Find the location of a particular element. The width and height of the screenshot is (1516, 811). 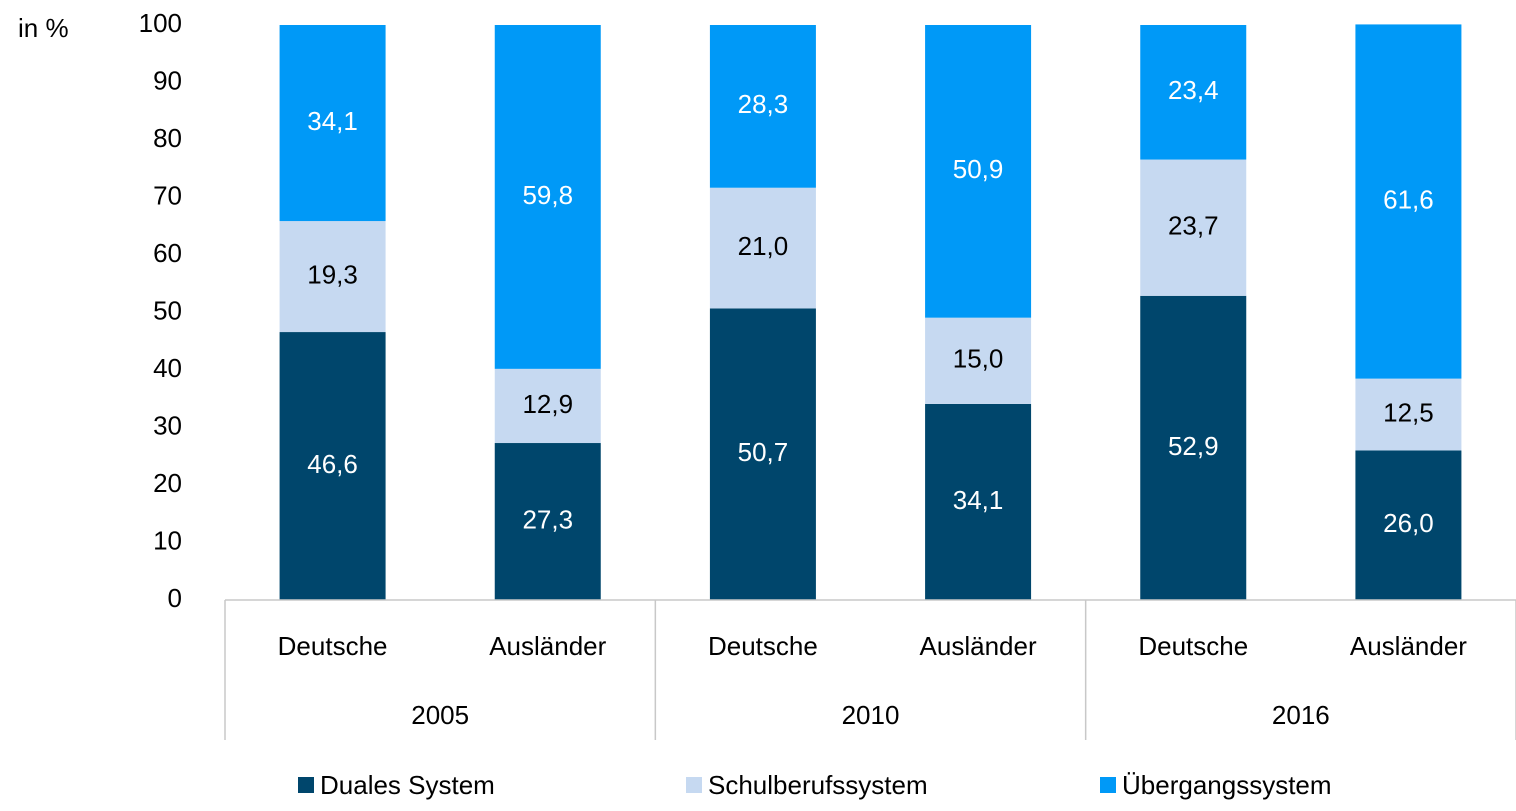

y-tick-label: 80 is located at coordinates (167, 138).